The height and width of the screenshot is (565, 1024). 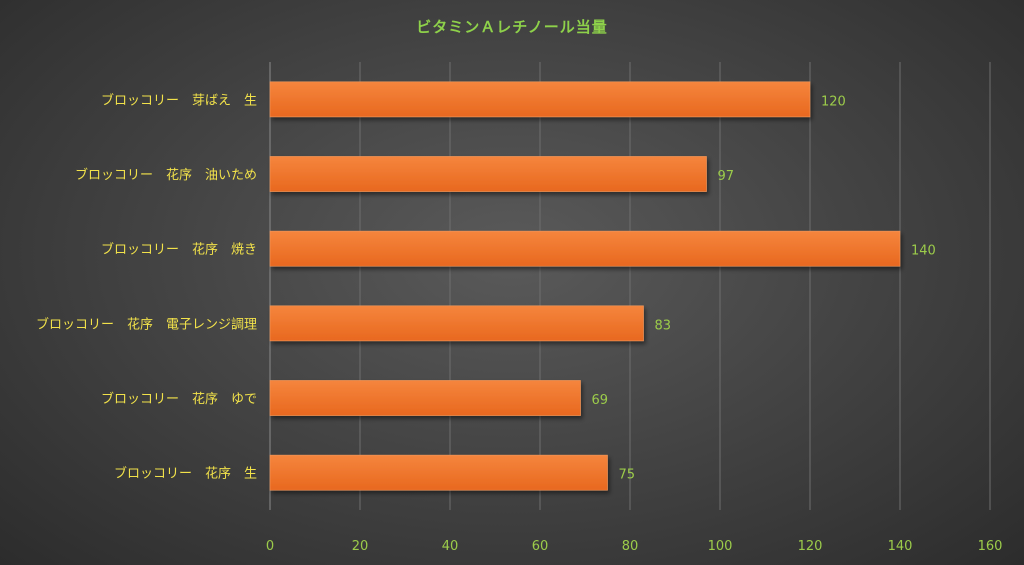 I want to click on x-tick-labels: 0 20 40 60 80 100 120 140 160, so click(x=634, y=546).